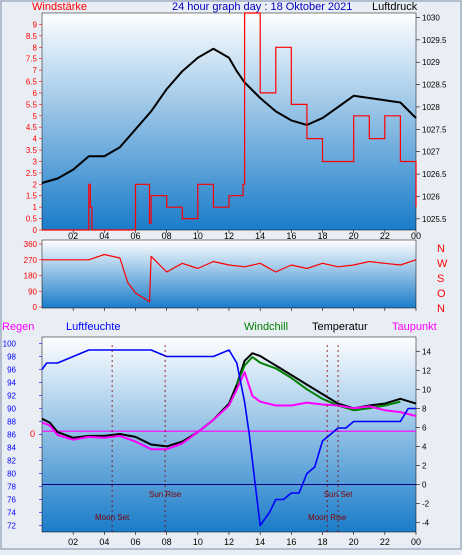 The image size is (462, 555). I want to click on p1-xtick-label: 12, so click(229, 236).